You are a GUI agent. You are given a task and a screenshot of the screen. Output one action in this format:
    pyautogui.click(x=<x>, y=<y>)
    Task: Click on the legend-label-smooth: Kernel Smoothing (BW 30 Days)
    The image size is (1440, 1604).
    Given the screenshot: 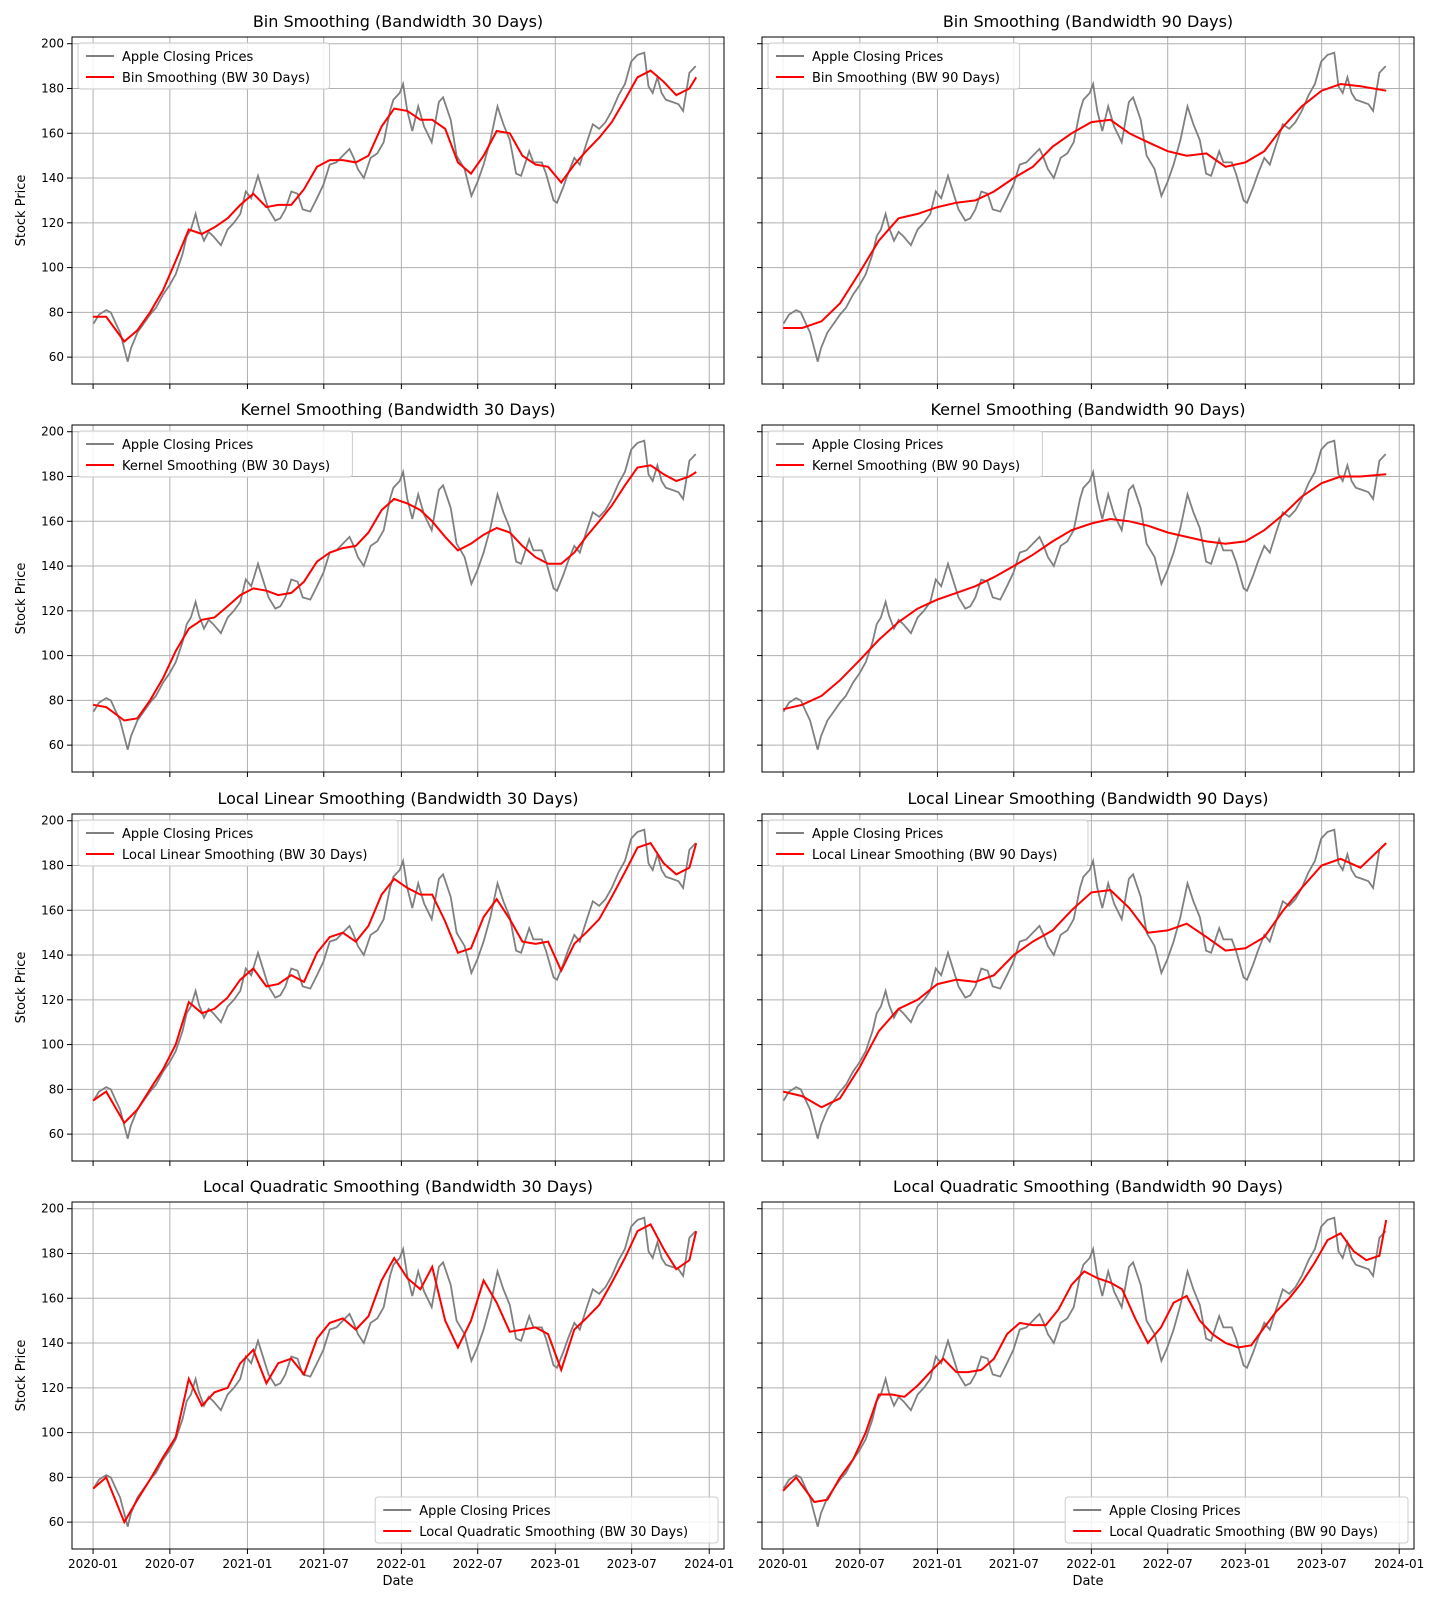 What is the action you would take?
    pyautogui.click(x=226, y=466)
    